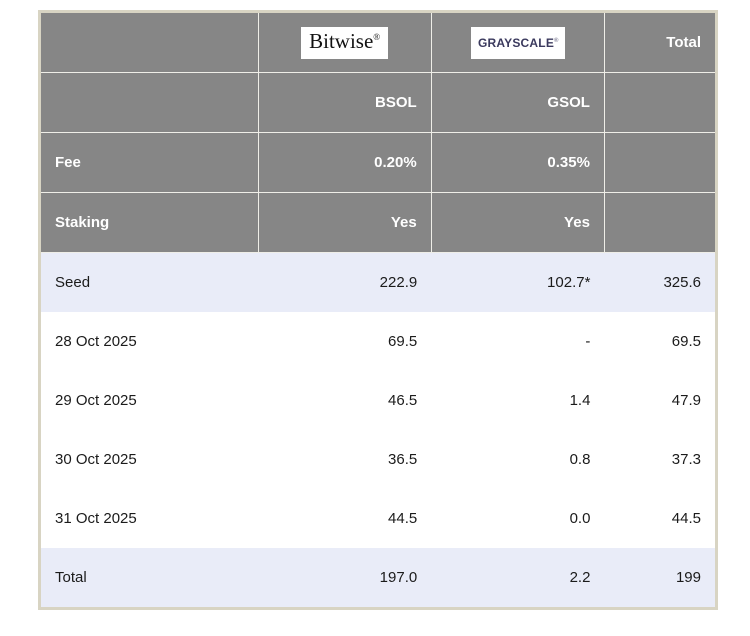  What do you see at coordinates (345, 518) in the screenshot?
I see `cell-bitwise: 44.5` at bounding box center [345, 518].